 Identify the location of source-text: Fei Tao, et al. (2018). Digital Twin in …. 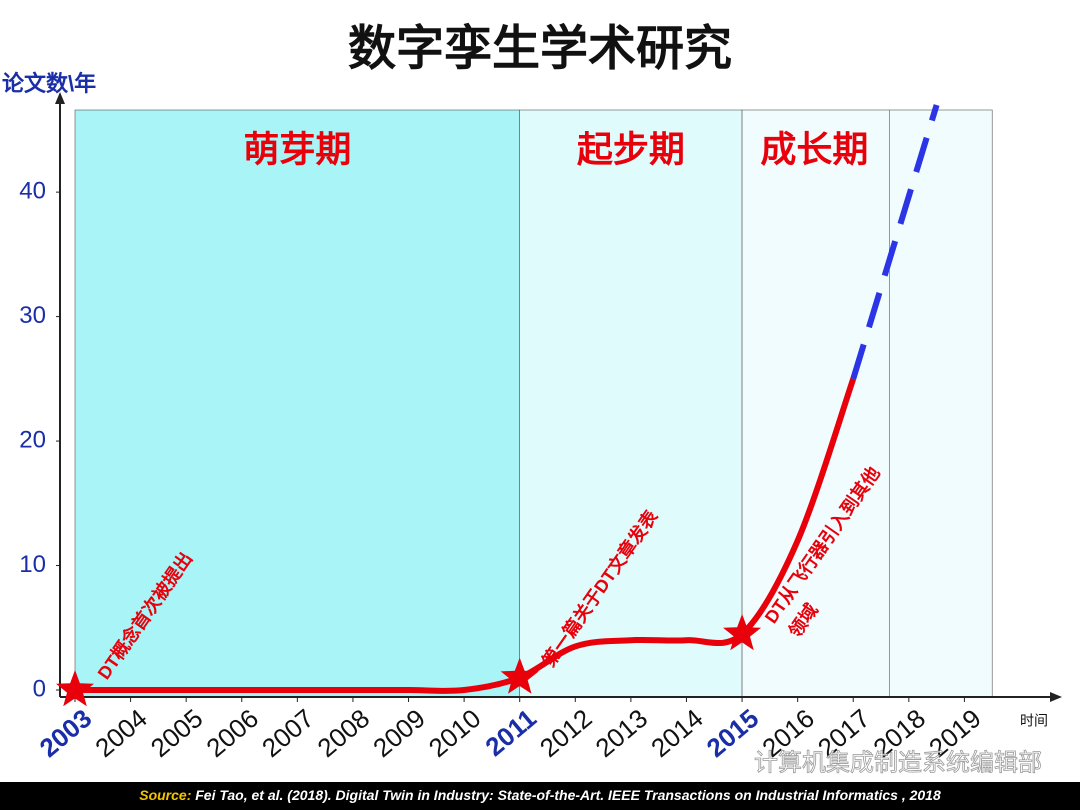
(566, 795).